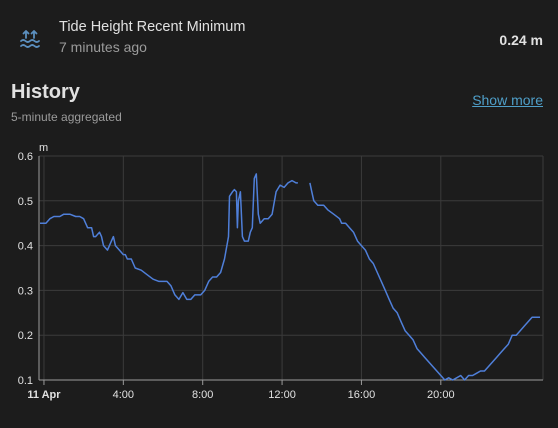  Describe the element at coordinates (45, 92) in the screenshot. I see `history-title: History` at that location.